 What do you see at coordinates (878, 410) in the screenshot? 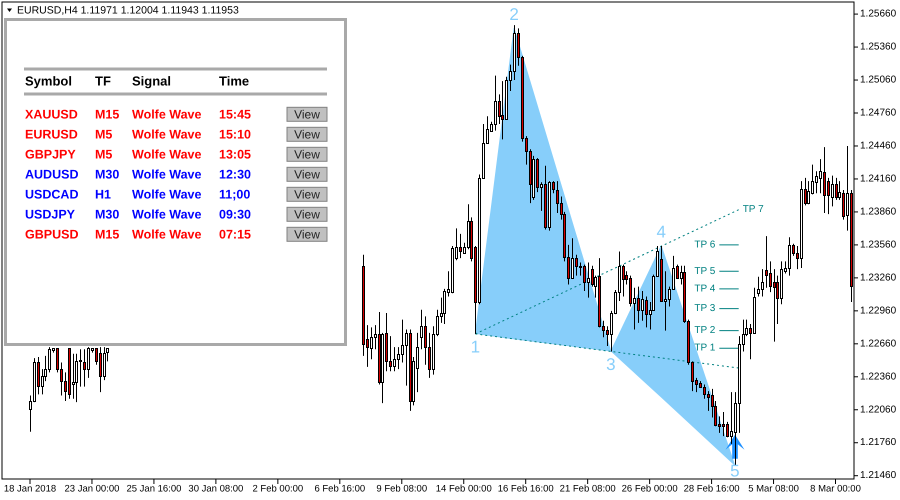
I see `y-tick-label: 1.22060` at bounding box center [878, 410].